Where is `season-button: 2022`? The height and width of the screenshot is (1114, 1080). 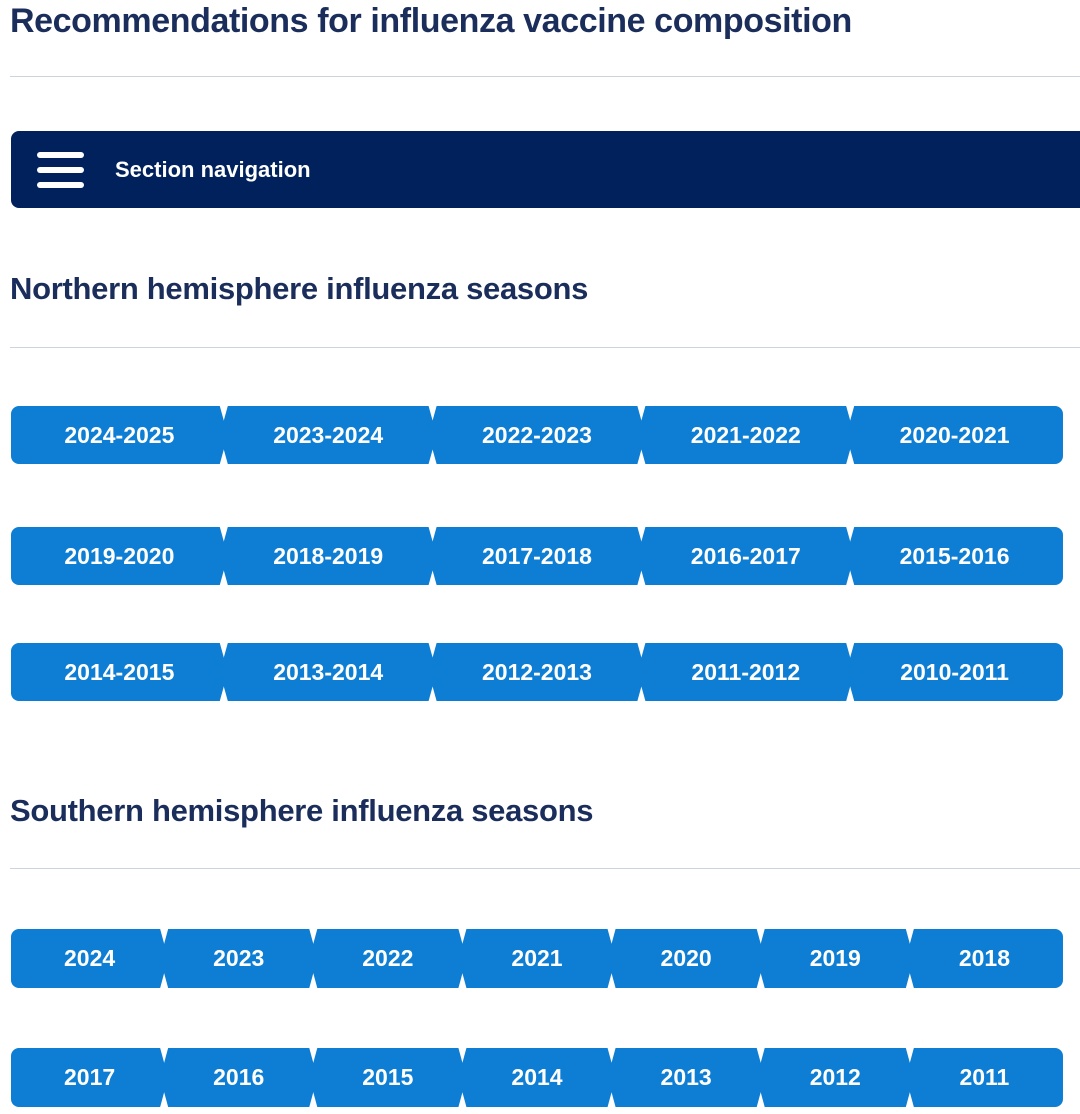 season-button: 2022 is located at coordinates (387, 958).